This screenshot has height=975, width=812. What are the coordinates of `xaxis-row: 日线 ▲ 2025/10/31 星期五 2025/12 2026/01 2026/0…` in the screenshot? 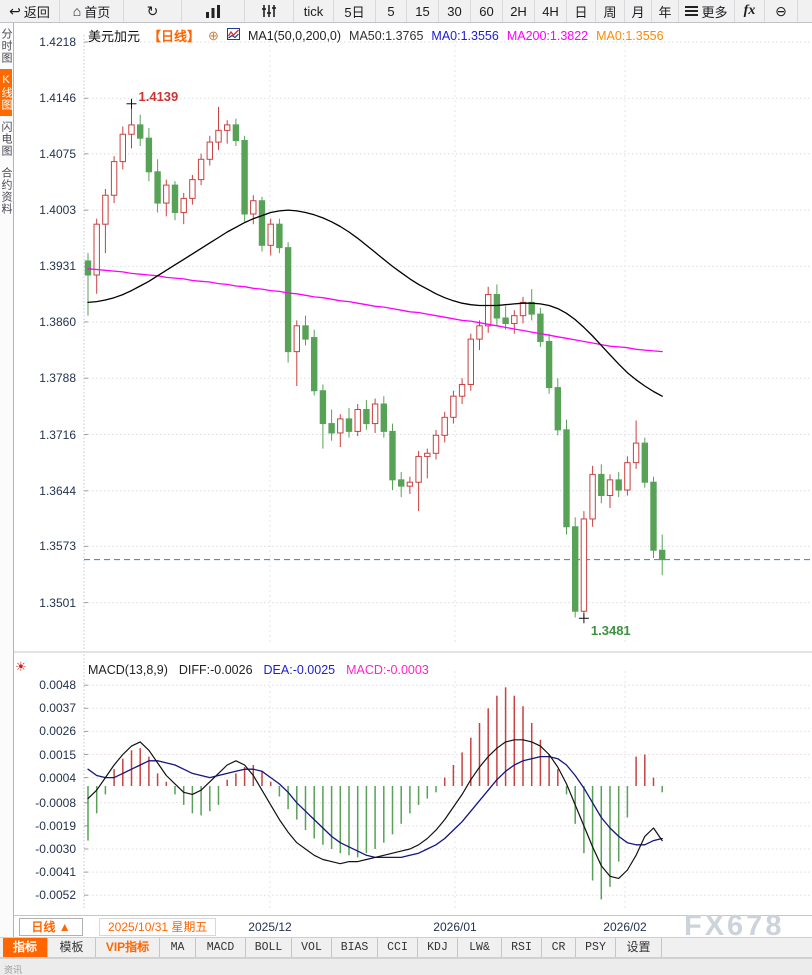 It's located at (413, 926).